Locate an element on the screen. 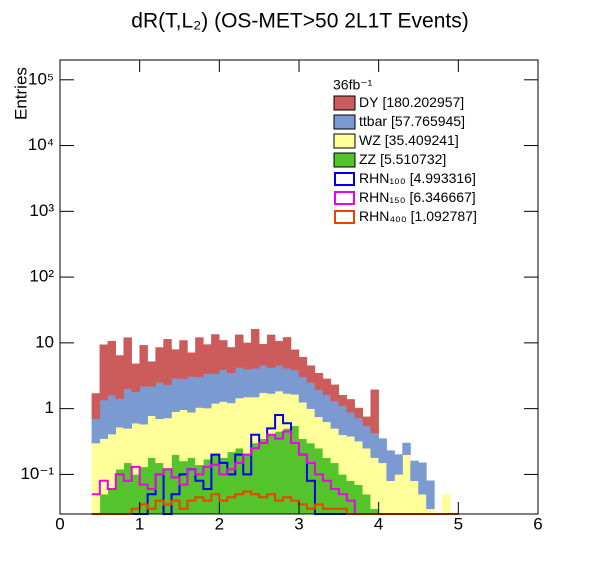  legend-yield: [6.346667] is located at coordinates (443, 197).